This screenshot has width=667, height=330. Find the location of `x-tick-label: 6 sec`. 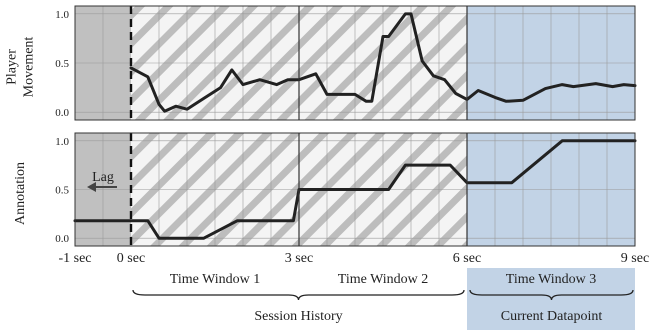

x-tick-label: 6 sec is located at coordinates (467, 258).